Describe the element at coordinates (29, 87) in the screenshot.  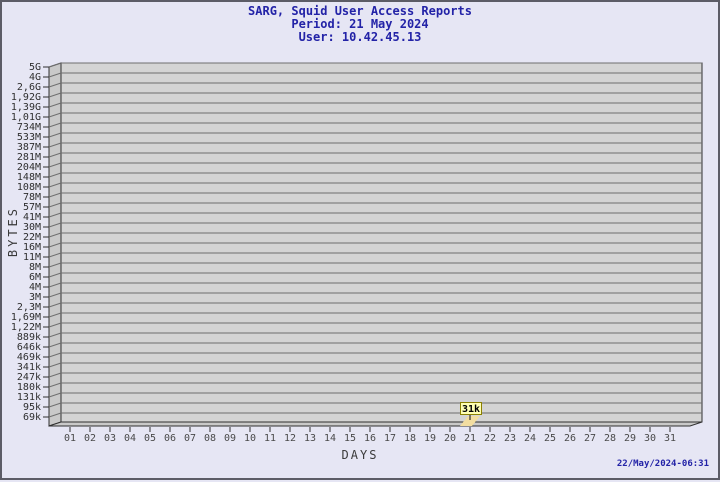
I see `y-tick-label: 2,6G` at that location.